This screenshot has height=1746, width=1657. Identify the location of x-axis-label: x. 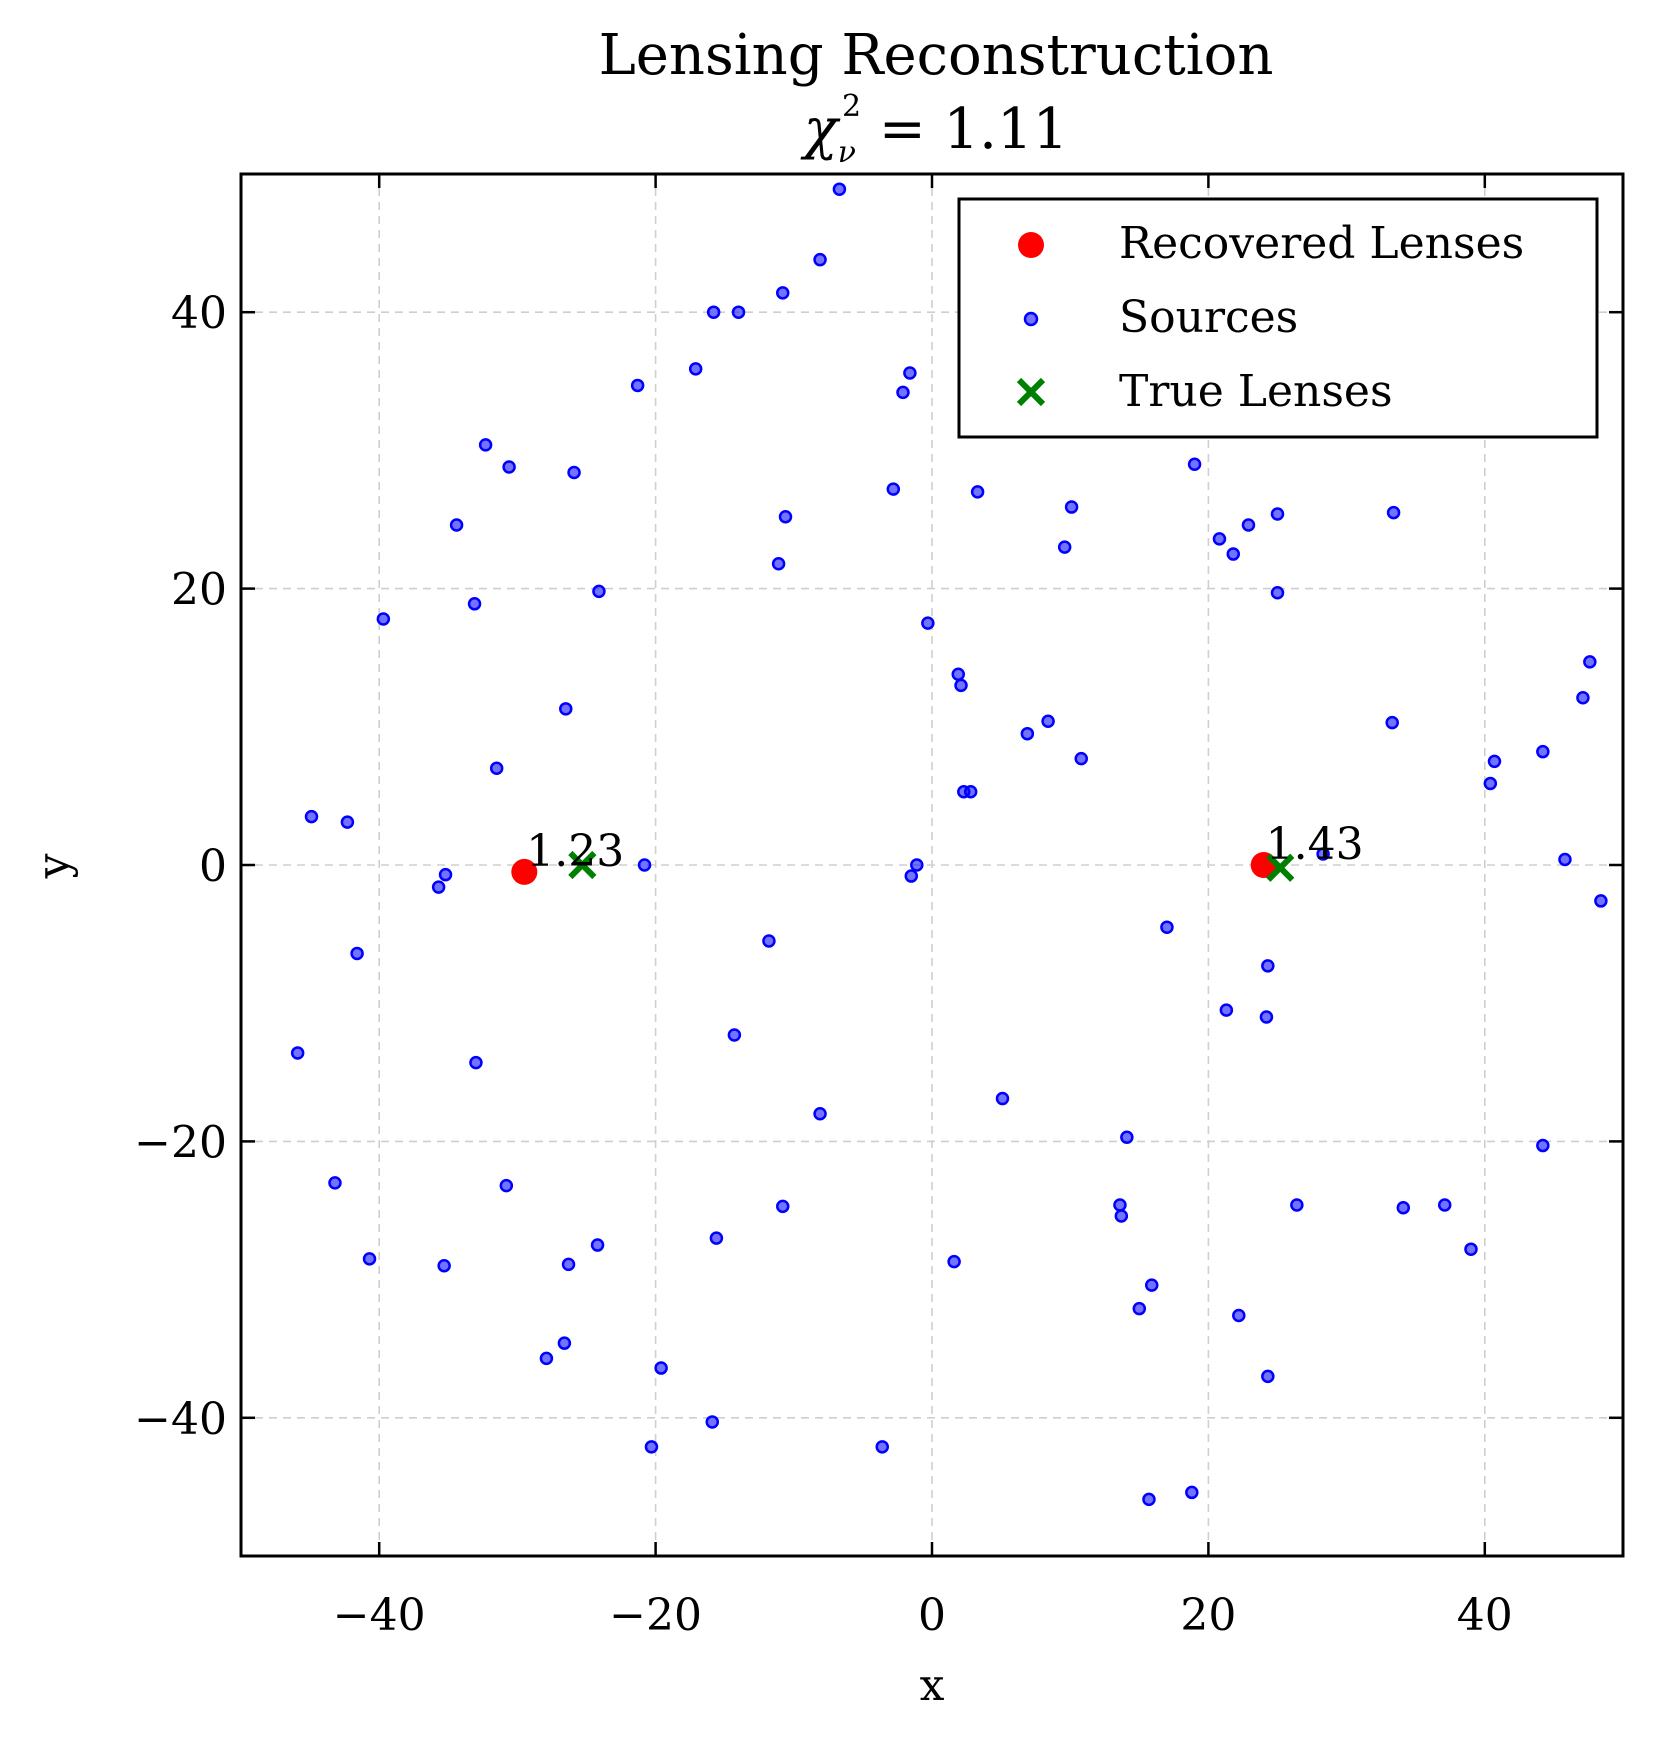
(932, 1685).